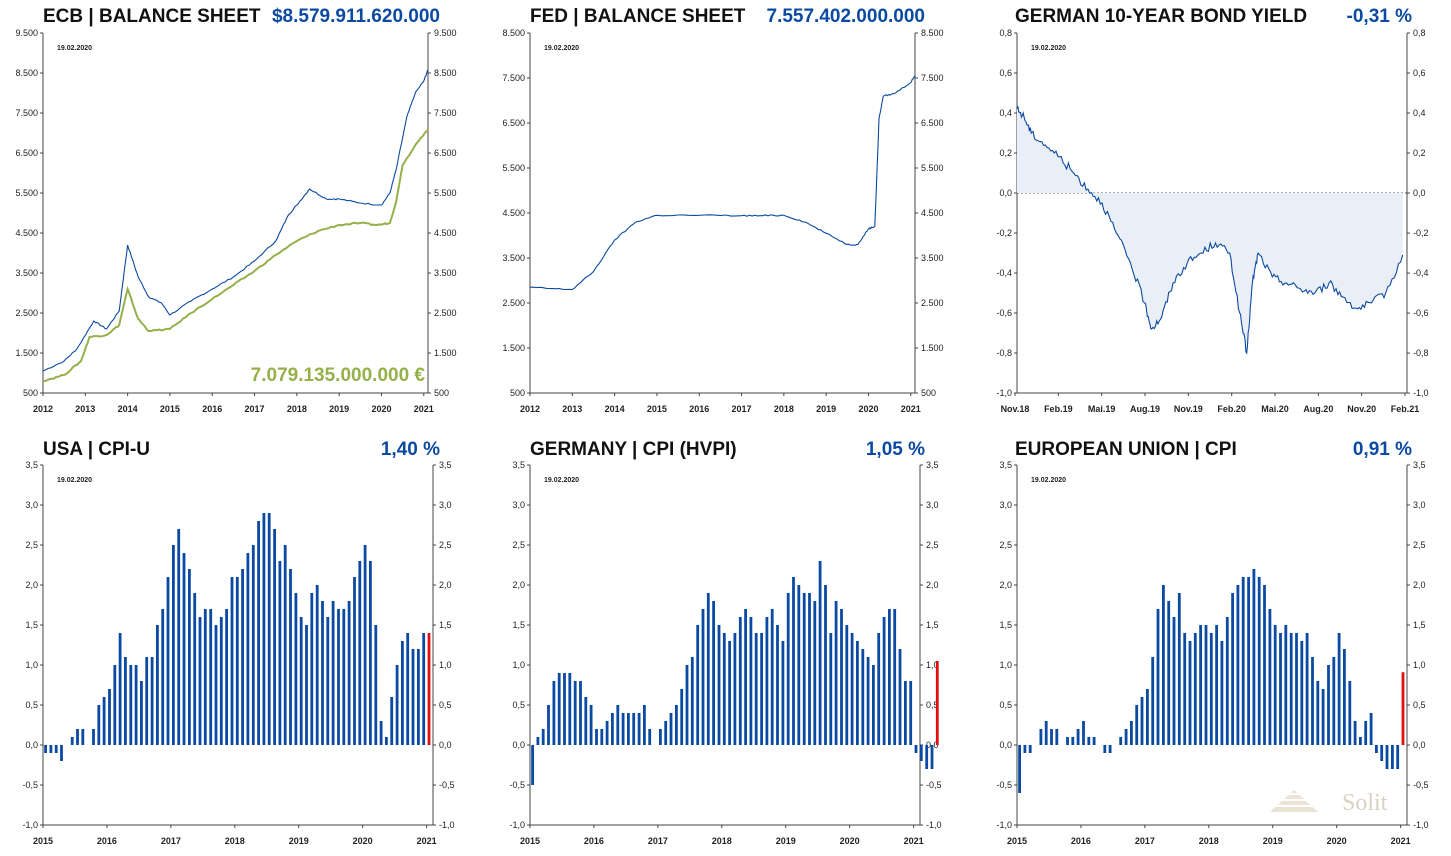 This screenshot has height=856, width=1451. Describe the element at coordinates (1421, 353) in the screenshot. I see `y-tick-right: -0,8` at that location.